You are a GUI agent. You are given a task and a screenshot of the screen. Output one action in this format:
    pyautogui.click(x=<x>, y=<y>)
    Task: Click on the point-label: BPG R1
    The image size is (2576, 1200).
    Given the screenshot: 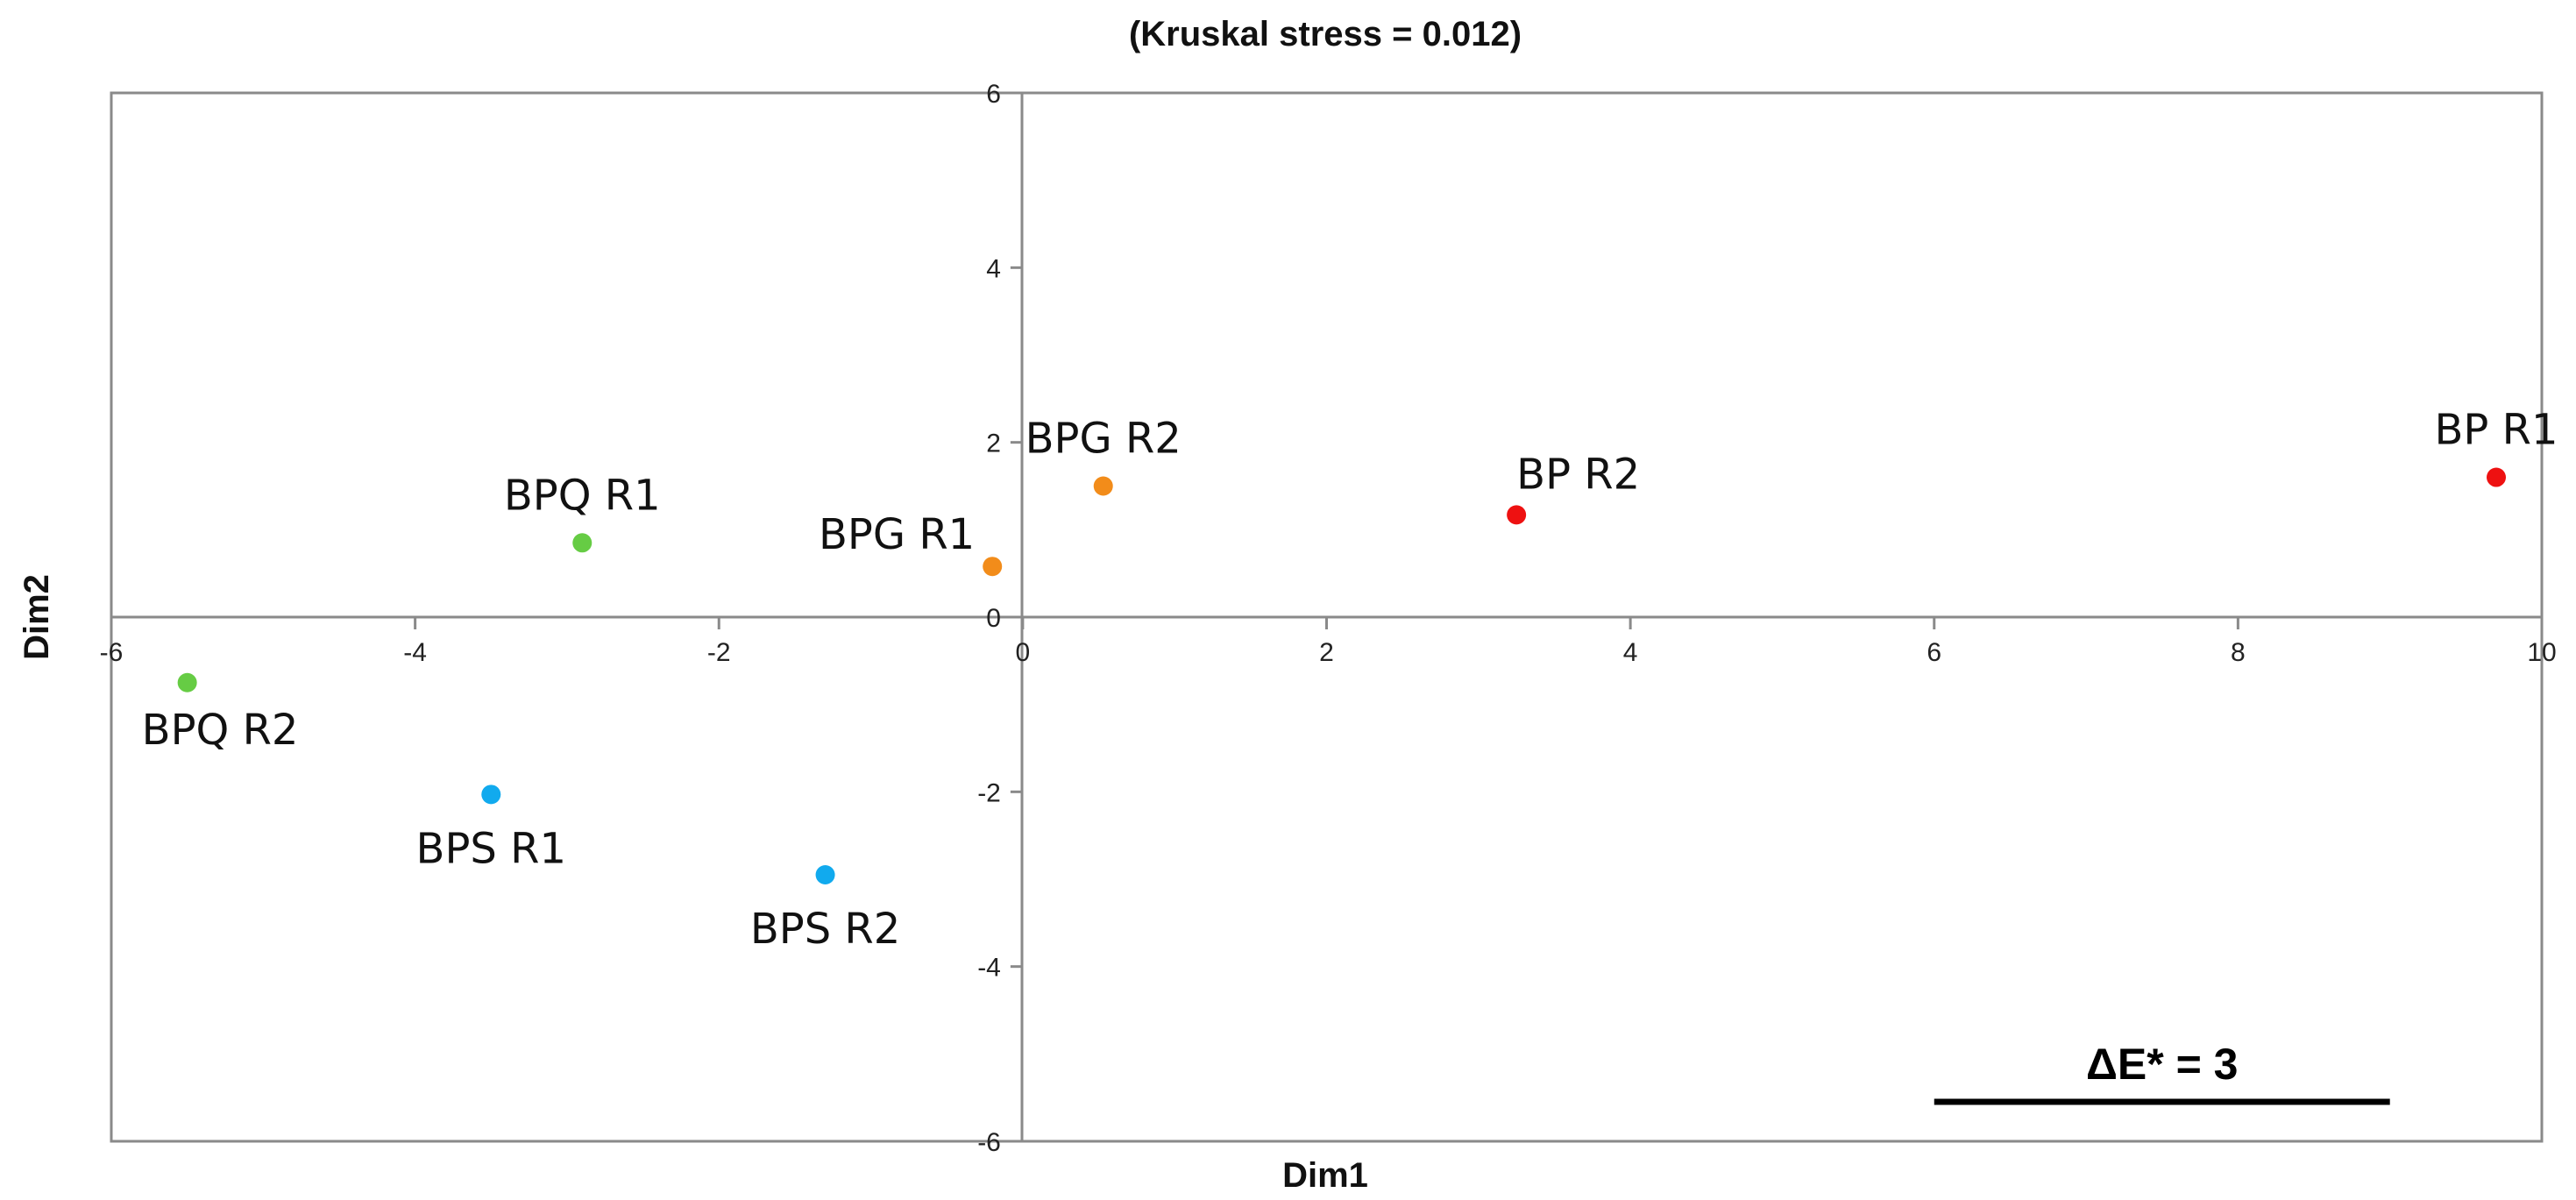 What is the action you would take?
    pyautogui.click(x=897, y=534)
    